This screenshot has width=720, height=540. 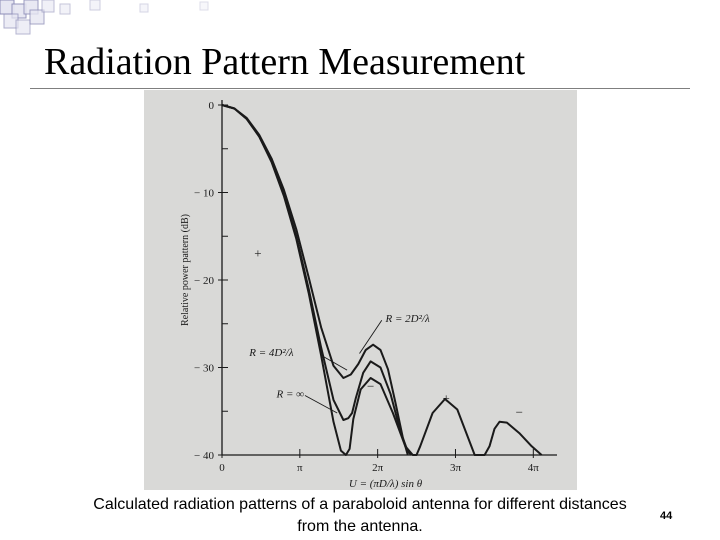 I want to click on y-tick-label: − 30, so click(x=204, y=369).